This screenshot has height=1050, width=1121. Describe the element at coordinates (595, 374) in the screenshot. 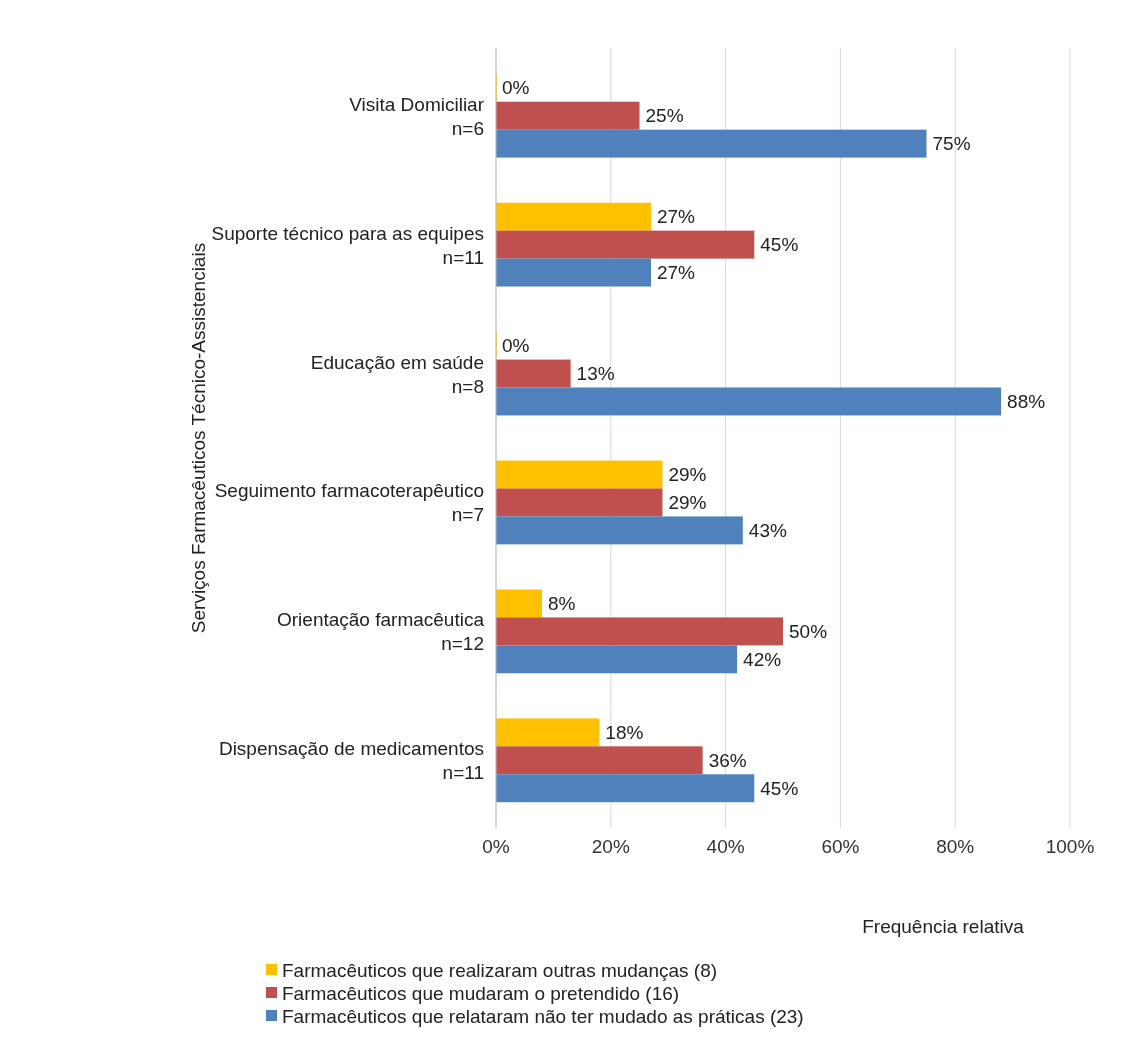

I see `data-label: 13%` at that location.